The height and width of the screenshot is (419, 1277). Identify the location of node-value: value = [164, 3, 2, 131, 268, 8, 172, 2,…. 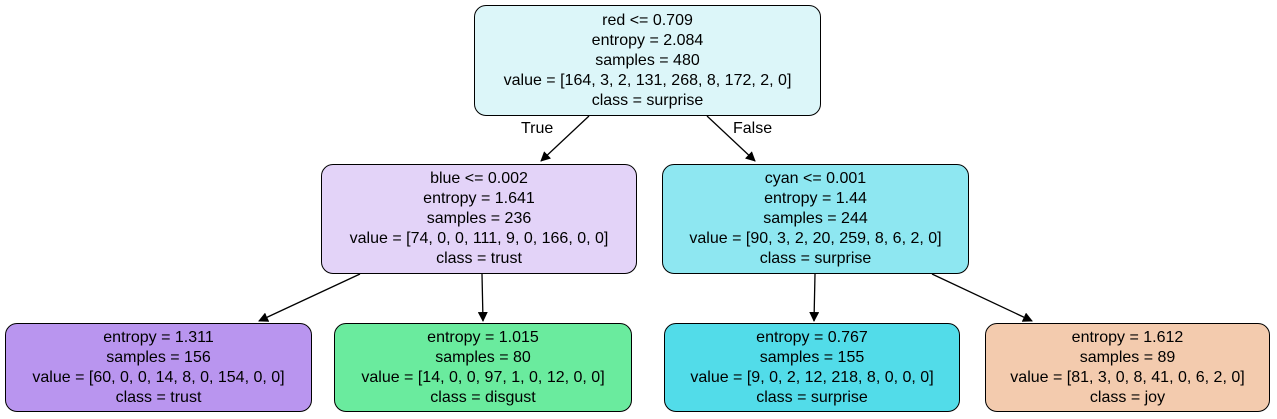
(647, 80).